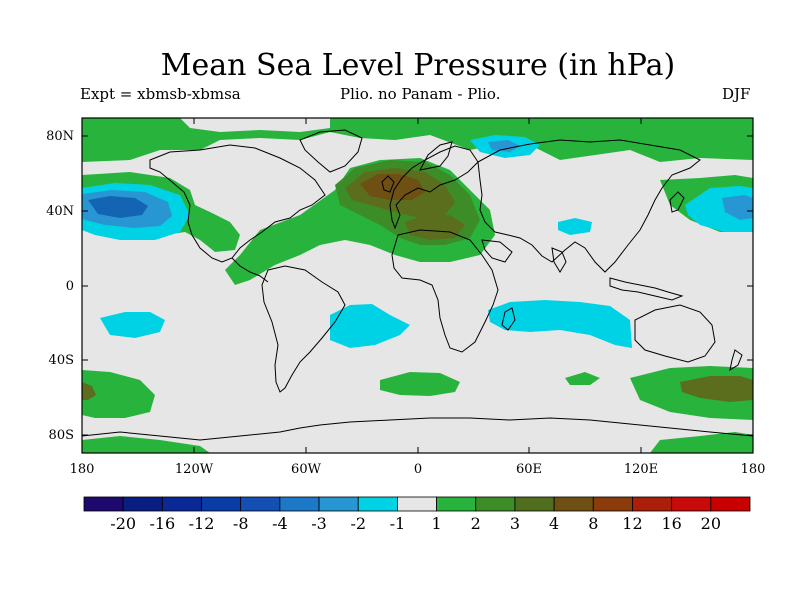 The height and width of the screenshot is (600, 800). What do you see at coordinates (202, 523) in the screenshot?
I see `colorbar-label: -12` at bounding box center [202, 523].